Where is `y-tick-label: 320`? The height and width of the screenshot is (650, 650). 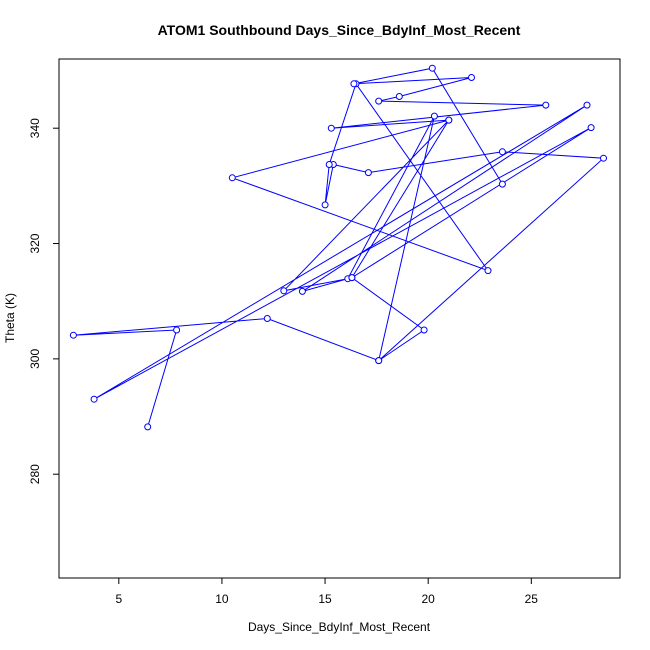 y-tick-label: 320 is located at coordinates (35, 243).